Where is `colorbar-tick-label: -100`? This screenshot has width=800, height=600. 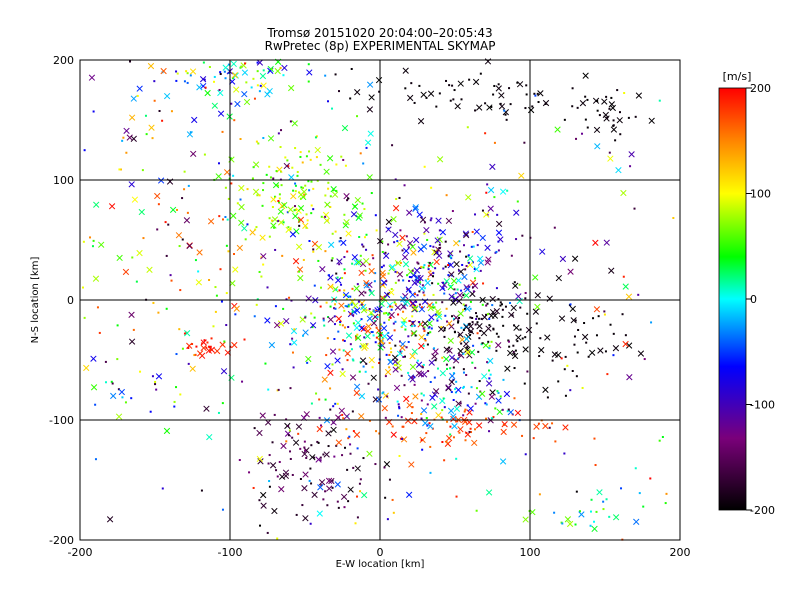
colorbar-tick-label: -100 is located at coordinates (762, 405).